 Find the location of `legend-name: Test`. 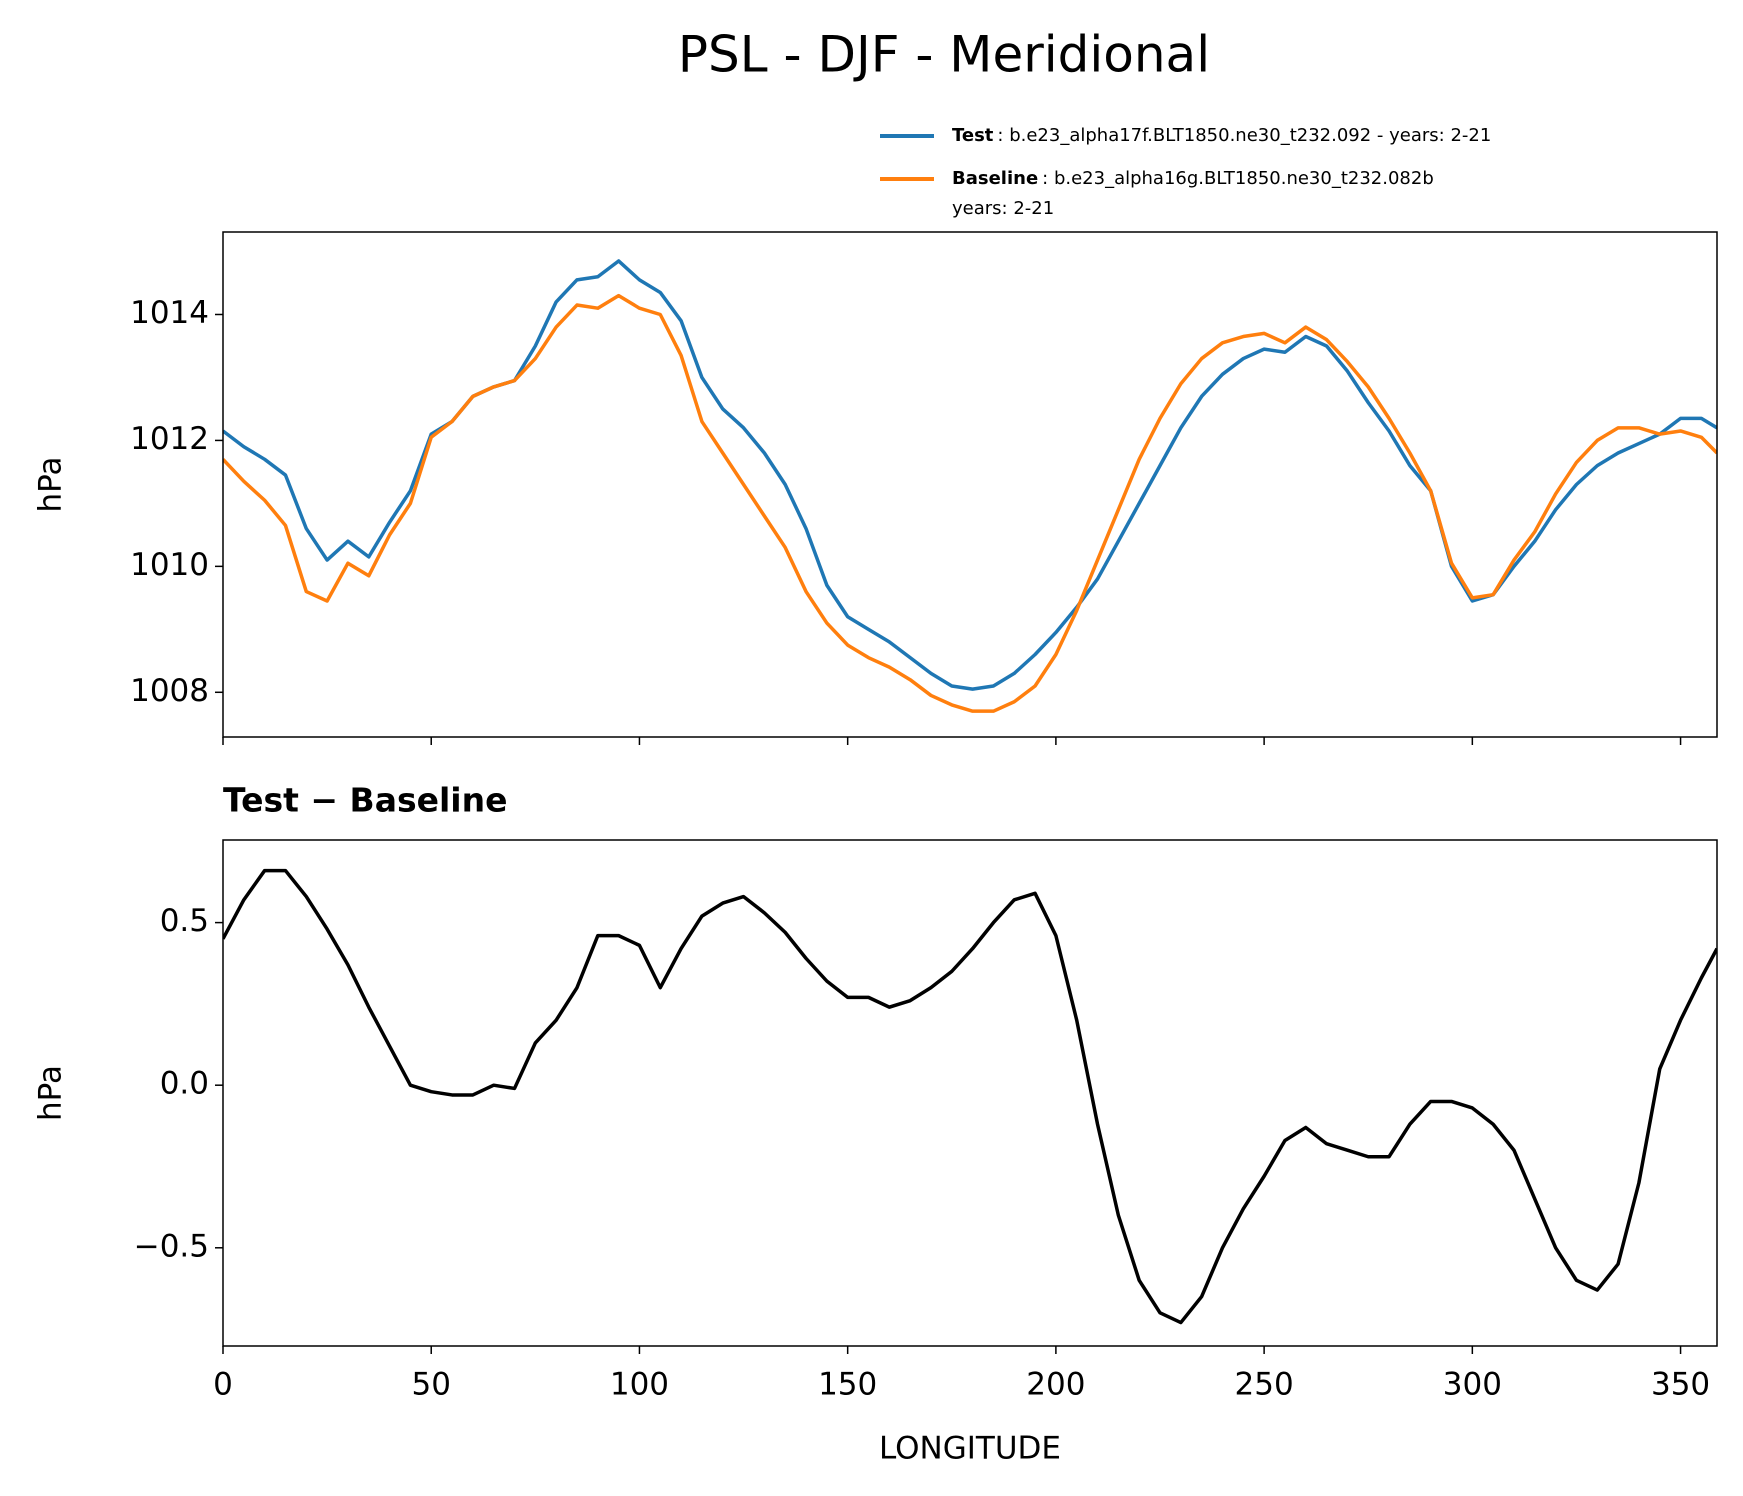

legend-name: Test is located at coordinates (973, 135).